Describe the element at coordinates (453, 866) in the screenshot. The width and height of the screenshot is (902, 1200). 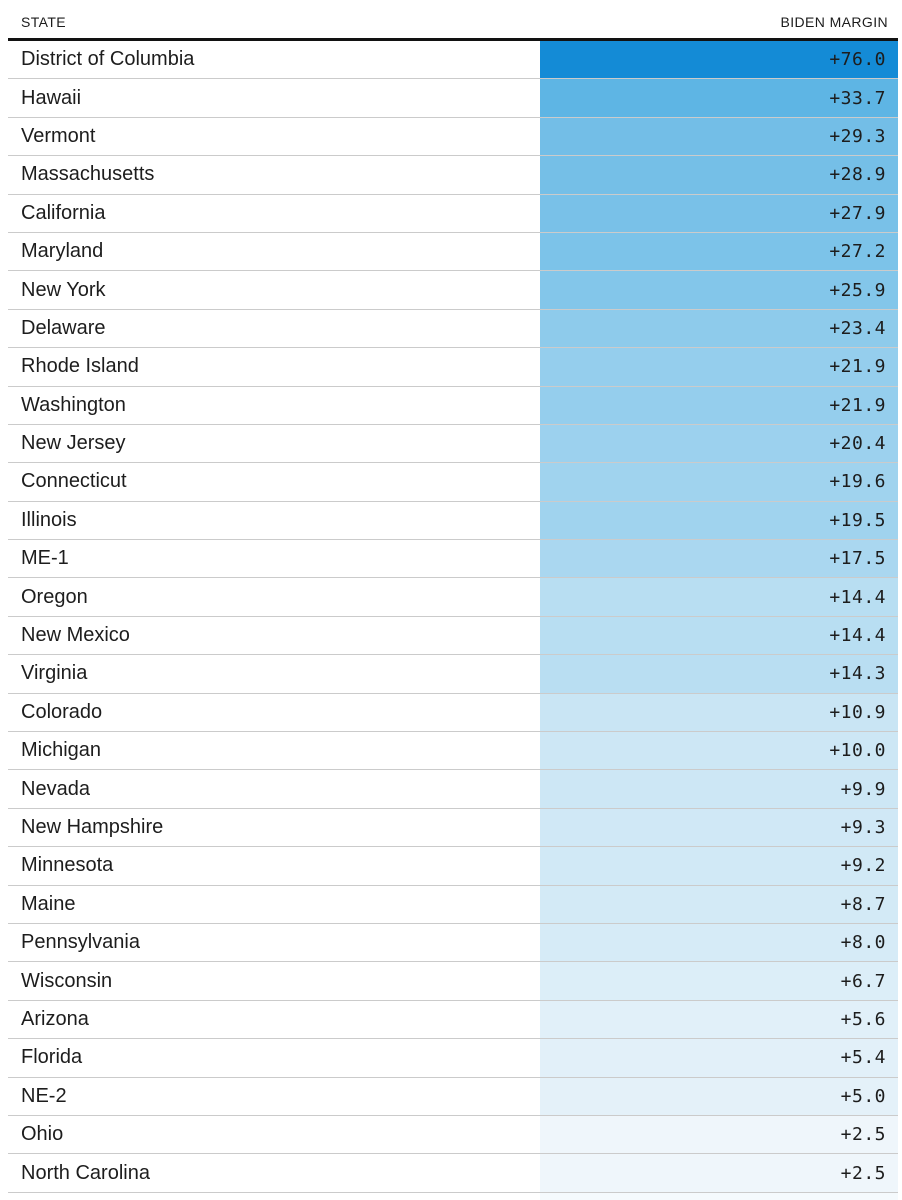
I see `table-row: Minnesota +9.2` at that location.